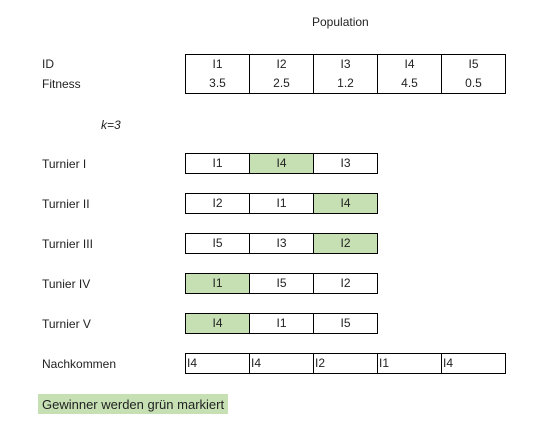 The width and height of the screenshot is (552, 426). What do you see at coordinates (282, 84) in the screenshot?
I see `population-fitness-cell: 2.5` at bounding box center [282, 84].